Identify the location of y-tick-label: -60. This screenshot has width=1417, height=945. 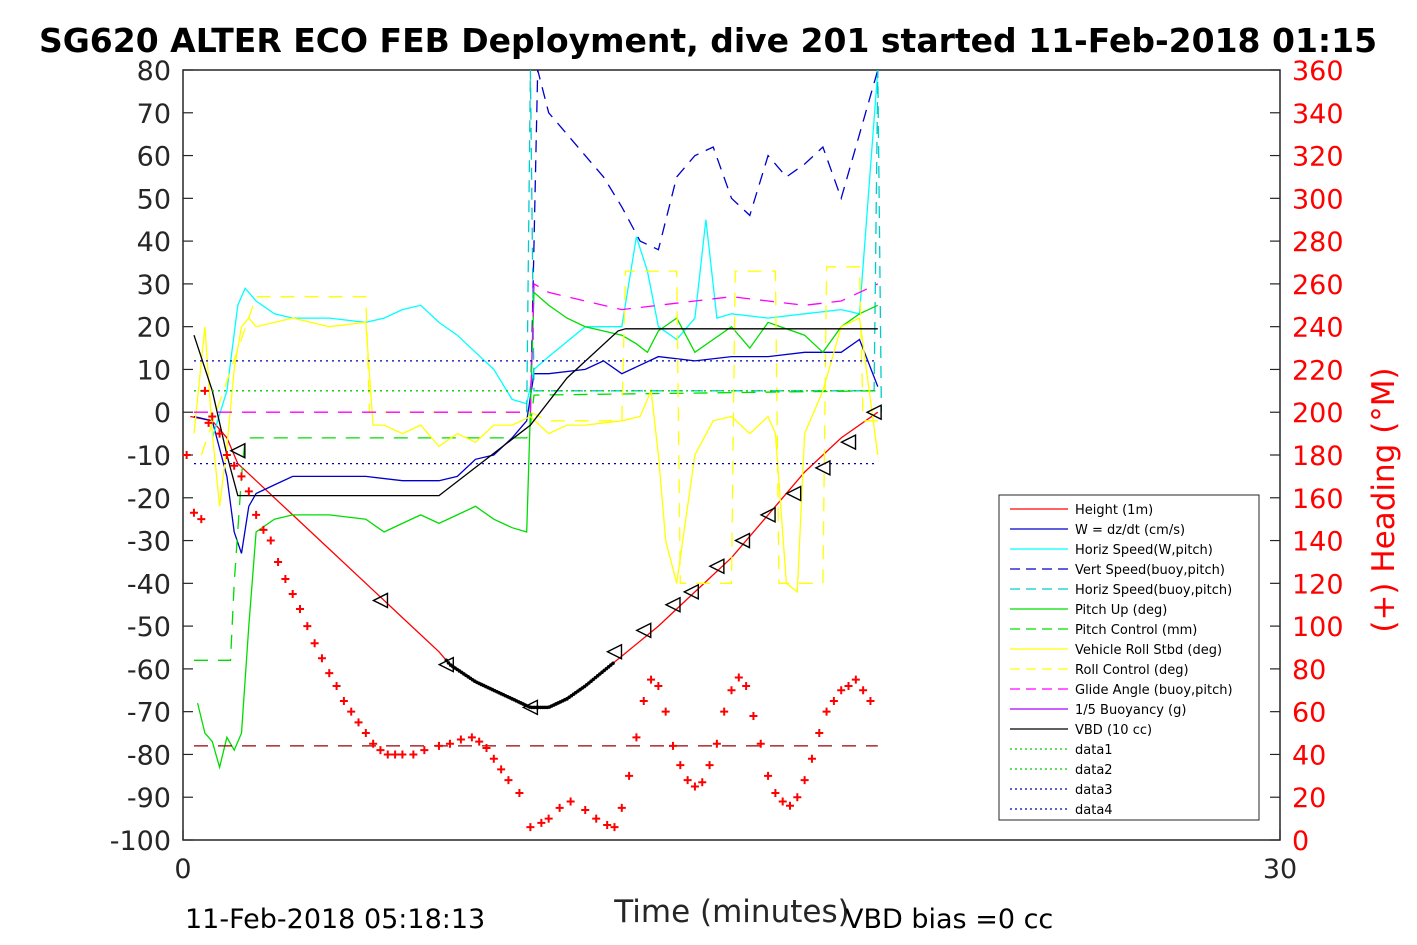
(149, 670).